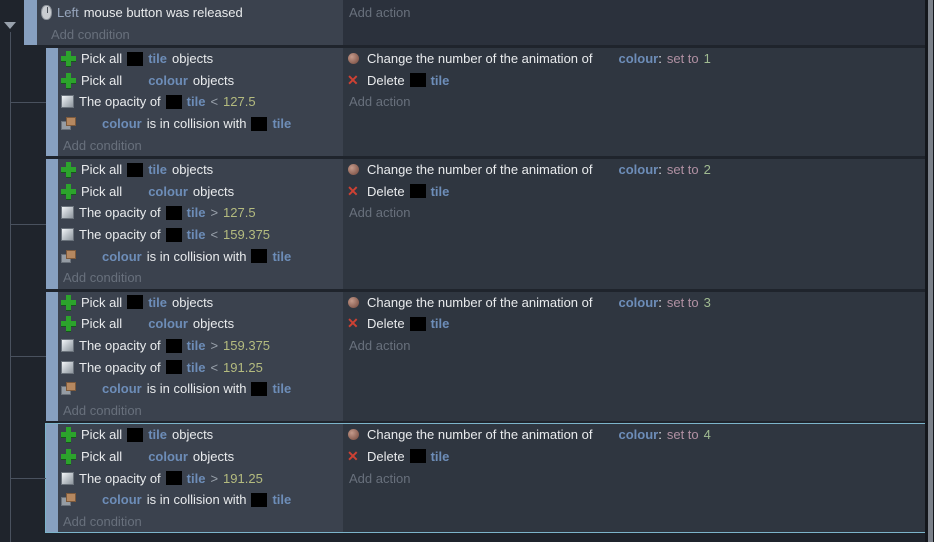 The width and height of the screenshot is (934, 542). Describe the element at coordinates (163, 13) in the screenshot. I see `segment-text: mouse button was released` at that location.